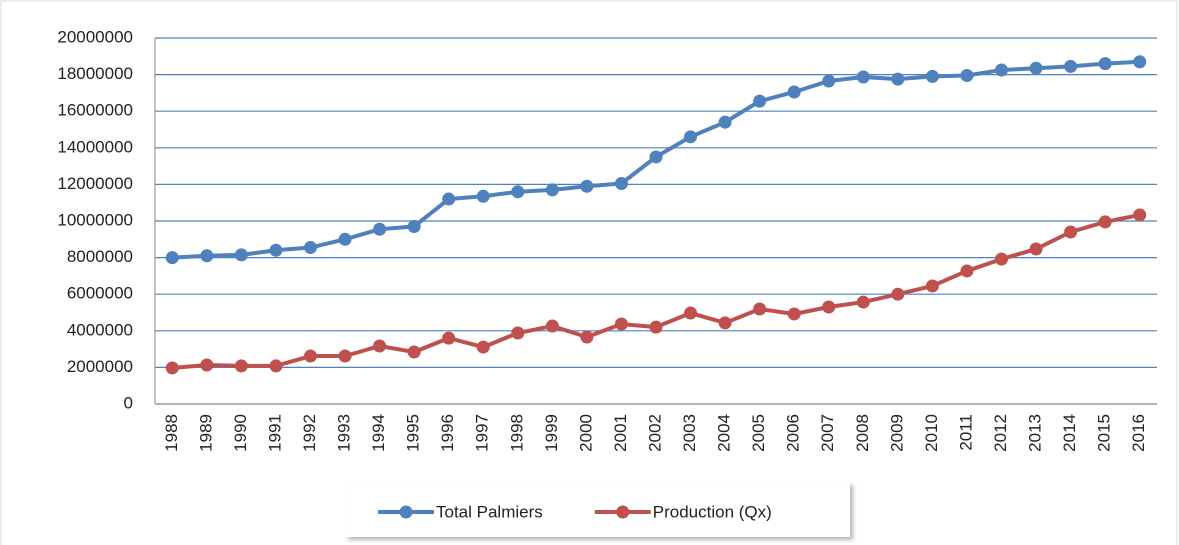  I want to click on x-tick-label: 1997, so click(482, 433).